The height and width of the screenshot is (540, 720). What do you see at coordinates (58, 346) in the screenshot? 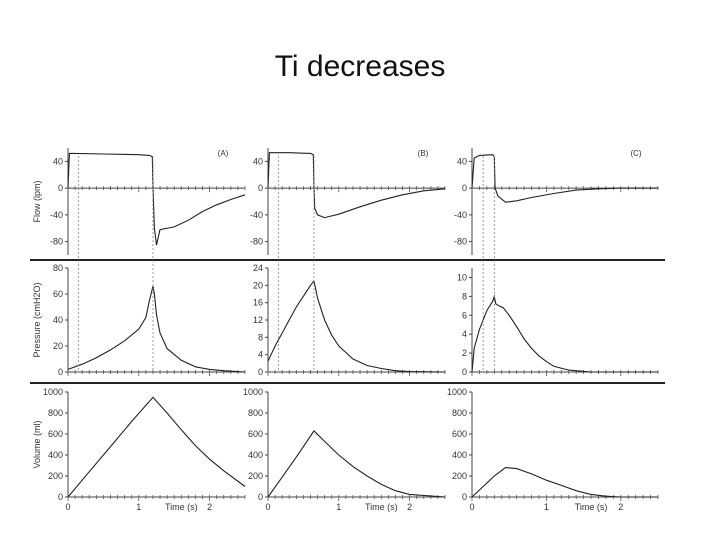
I see `y-tick-label-r1c0-3: 20` at bounding box center [58, 346].